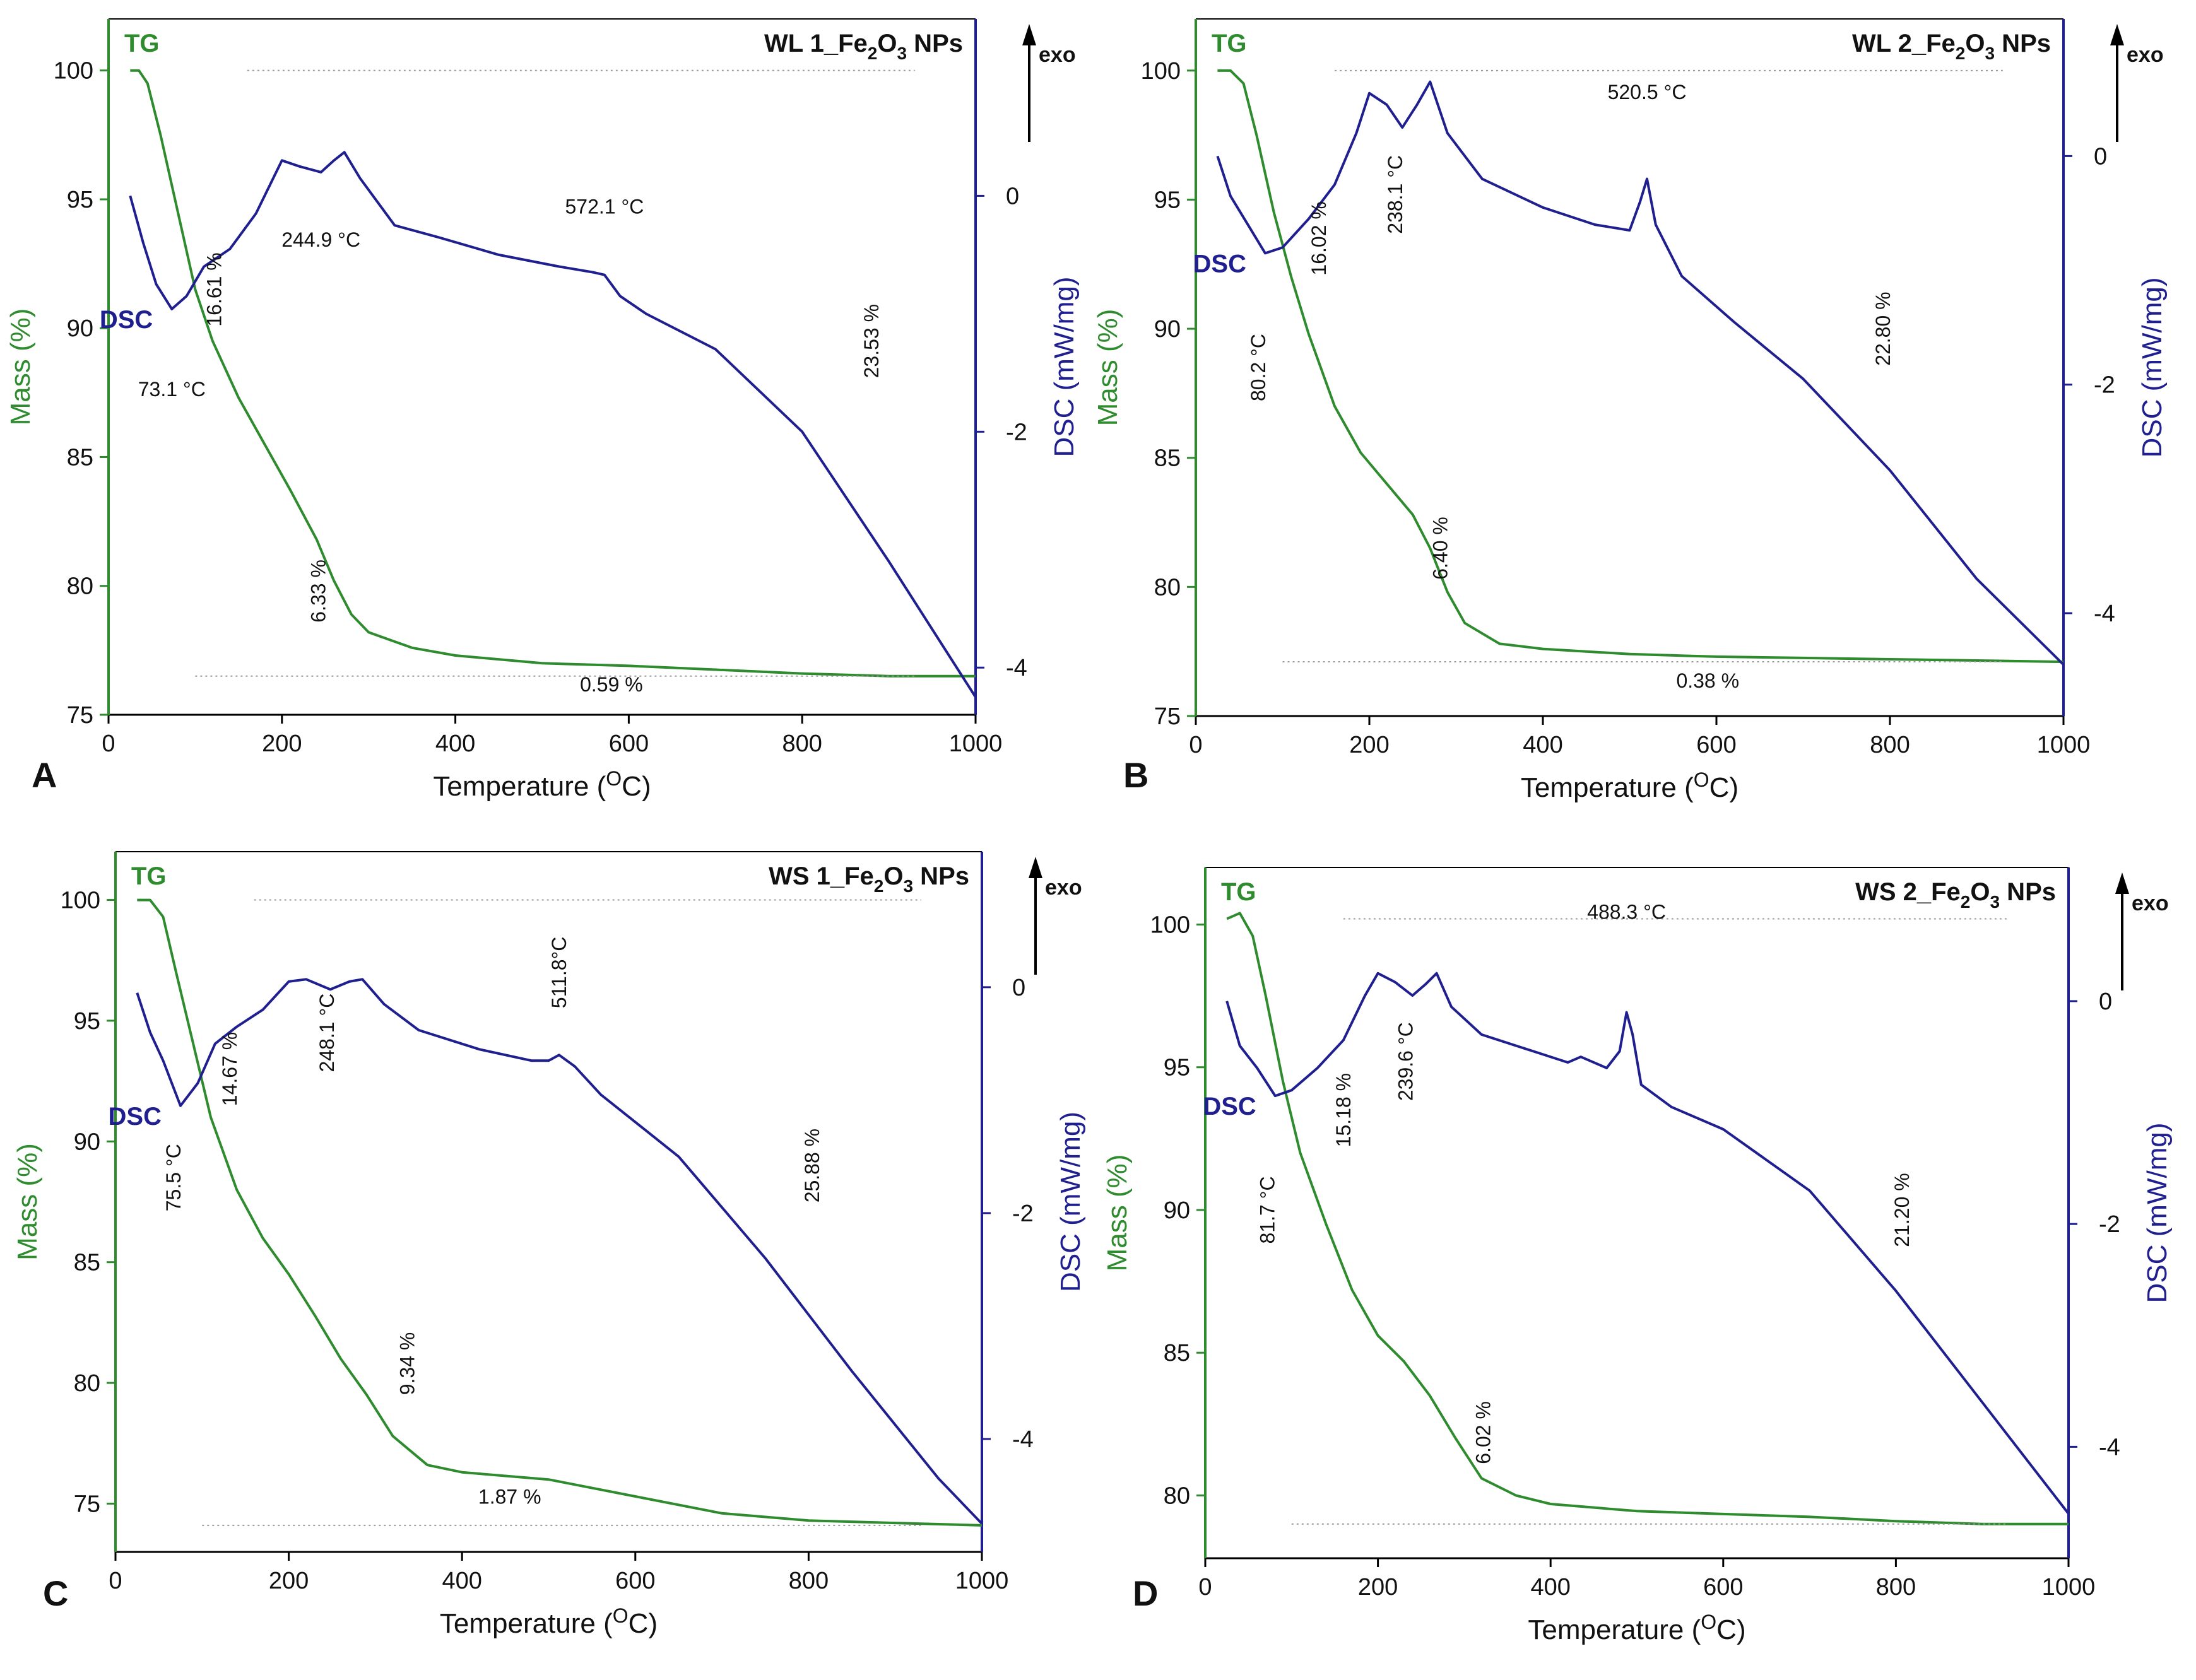 This screenshot has height=1680, width=2196. What do you see at coordinates (869, 879) in the screenshot?
I see `panel-title: WS 1_Fe2O3 NPs` at bounding box center [869, 879].